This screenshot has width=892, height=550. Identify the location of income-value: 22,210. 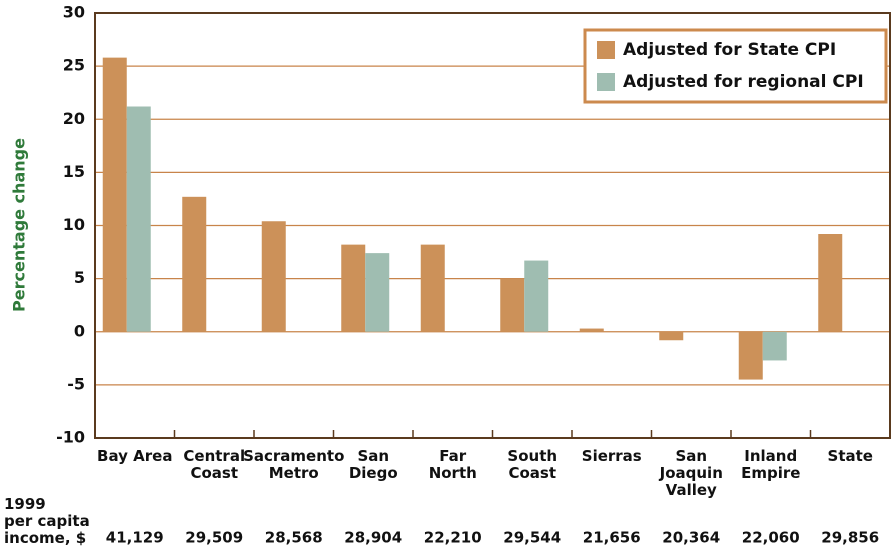
(453, 538).